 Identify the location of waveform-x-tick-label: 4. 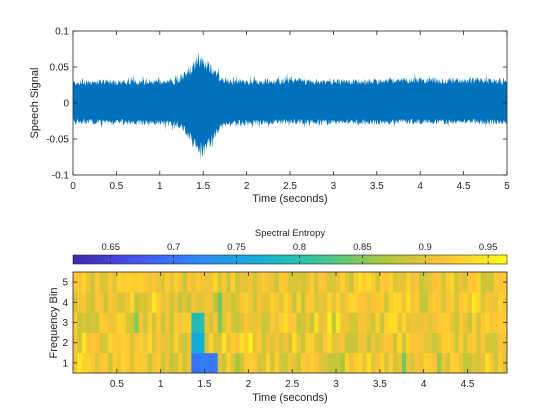
(420, 186).